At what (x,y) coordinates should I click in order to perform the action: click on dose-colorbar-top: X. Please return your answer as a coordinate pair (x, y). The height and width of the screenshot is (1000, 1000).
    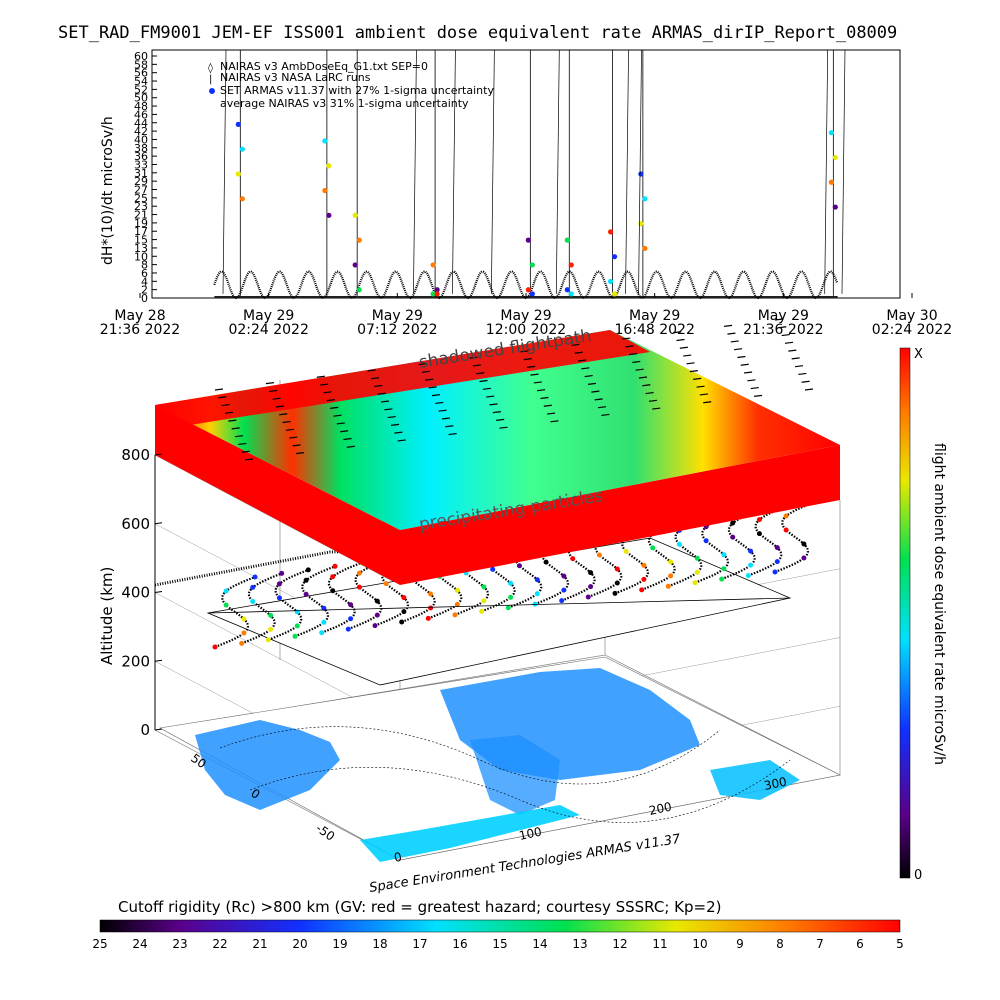
    Looking at the image, I should click on (918, 354).